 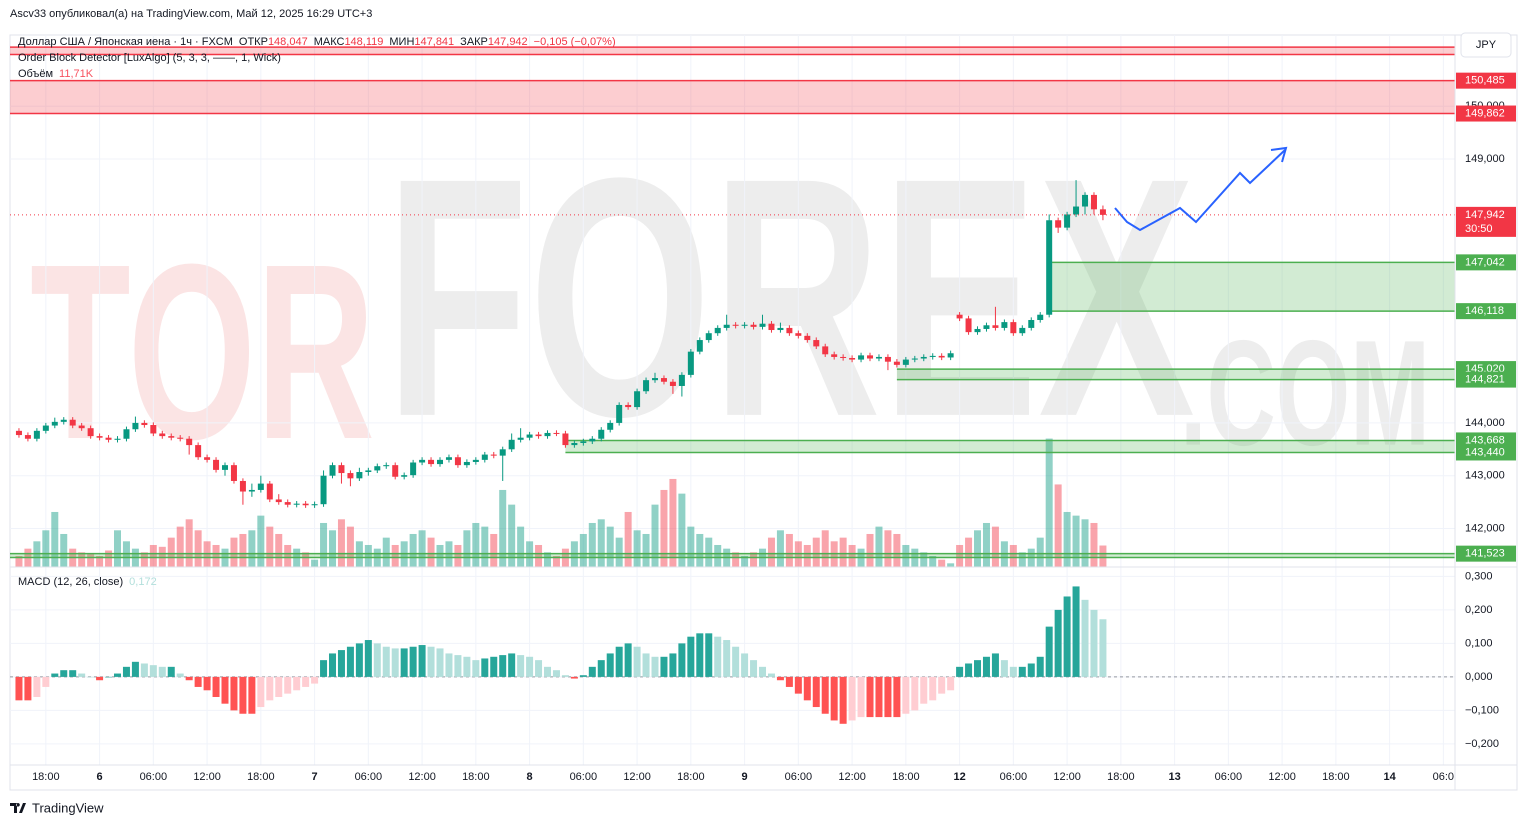 I want to click on macd-tick-label: 0,100, so click(x=1479, y=643).